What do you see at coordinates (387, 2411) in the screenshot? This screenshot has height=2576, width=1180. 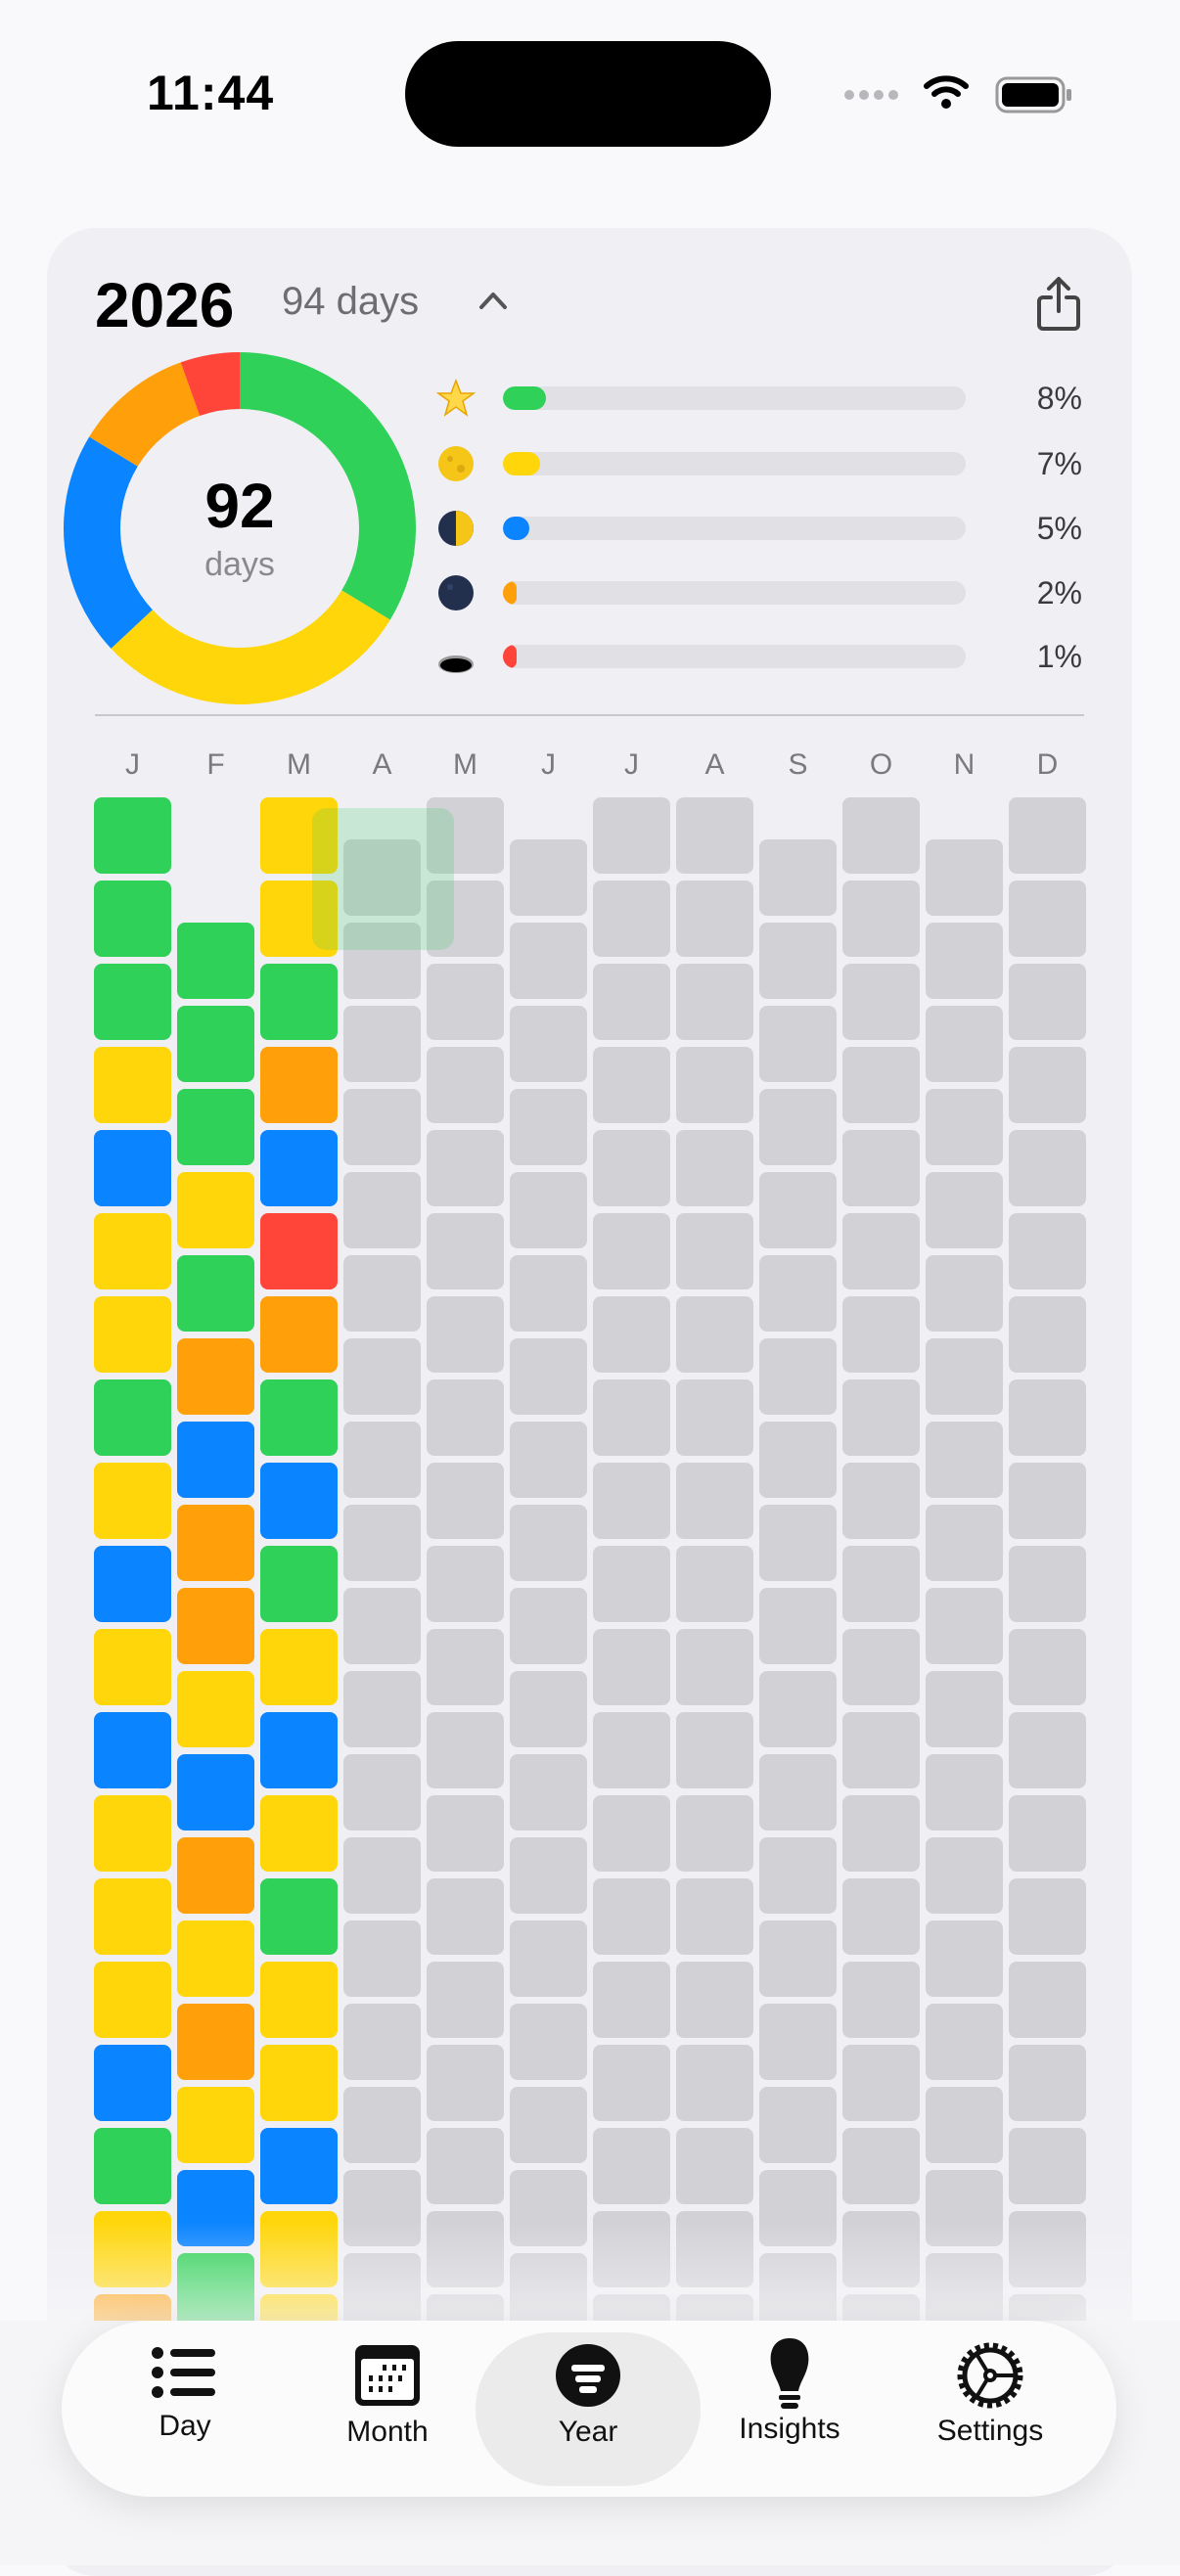 I see `tab-month: Month` at bounding box center [387, 2411].